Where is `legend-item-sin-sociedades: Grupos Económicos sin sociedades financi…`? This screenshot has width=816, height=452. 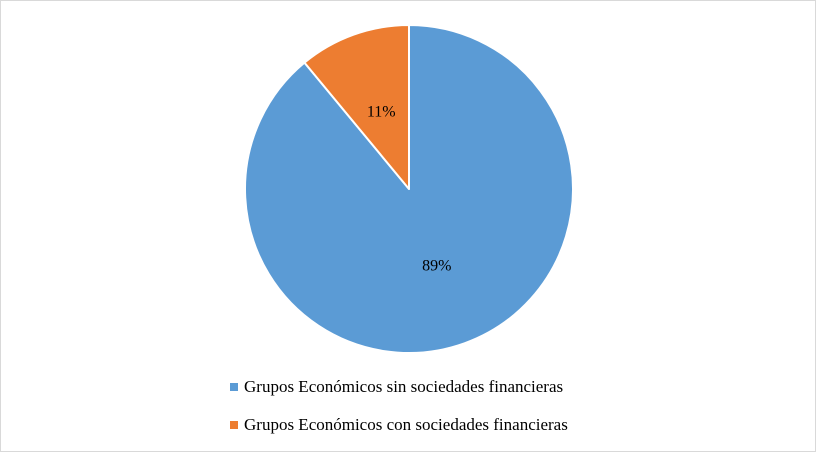
legend-item-sin-sociedades: Grupos Económicos sin sociedades financi… is located at coordinates (399, 387).